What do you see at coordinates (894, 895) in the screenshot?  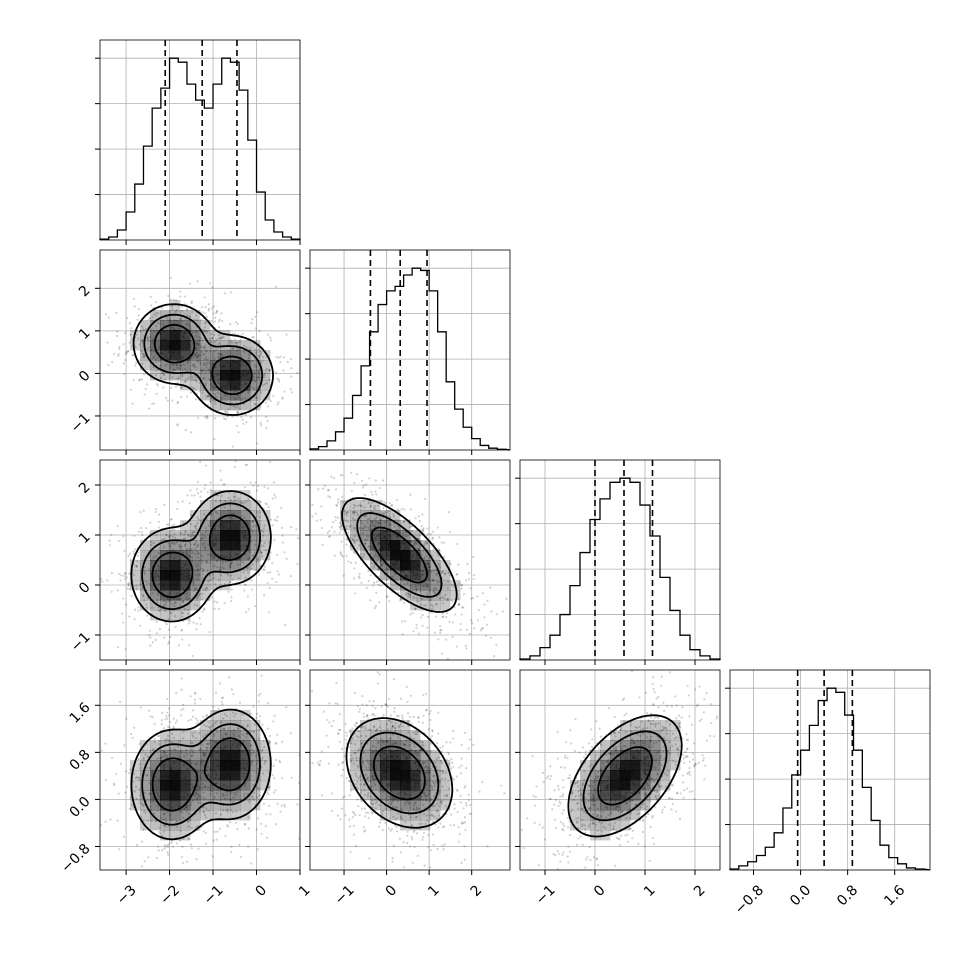 I see `x-tick-label: 1.6` at bounding box center [894, 895].